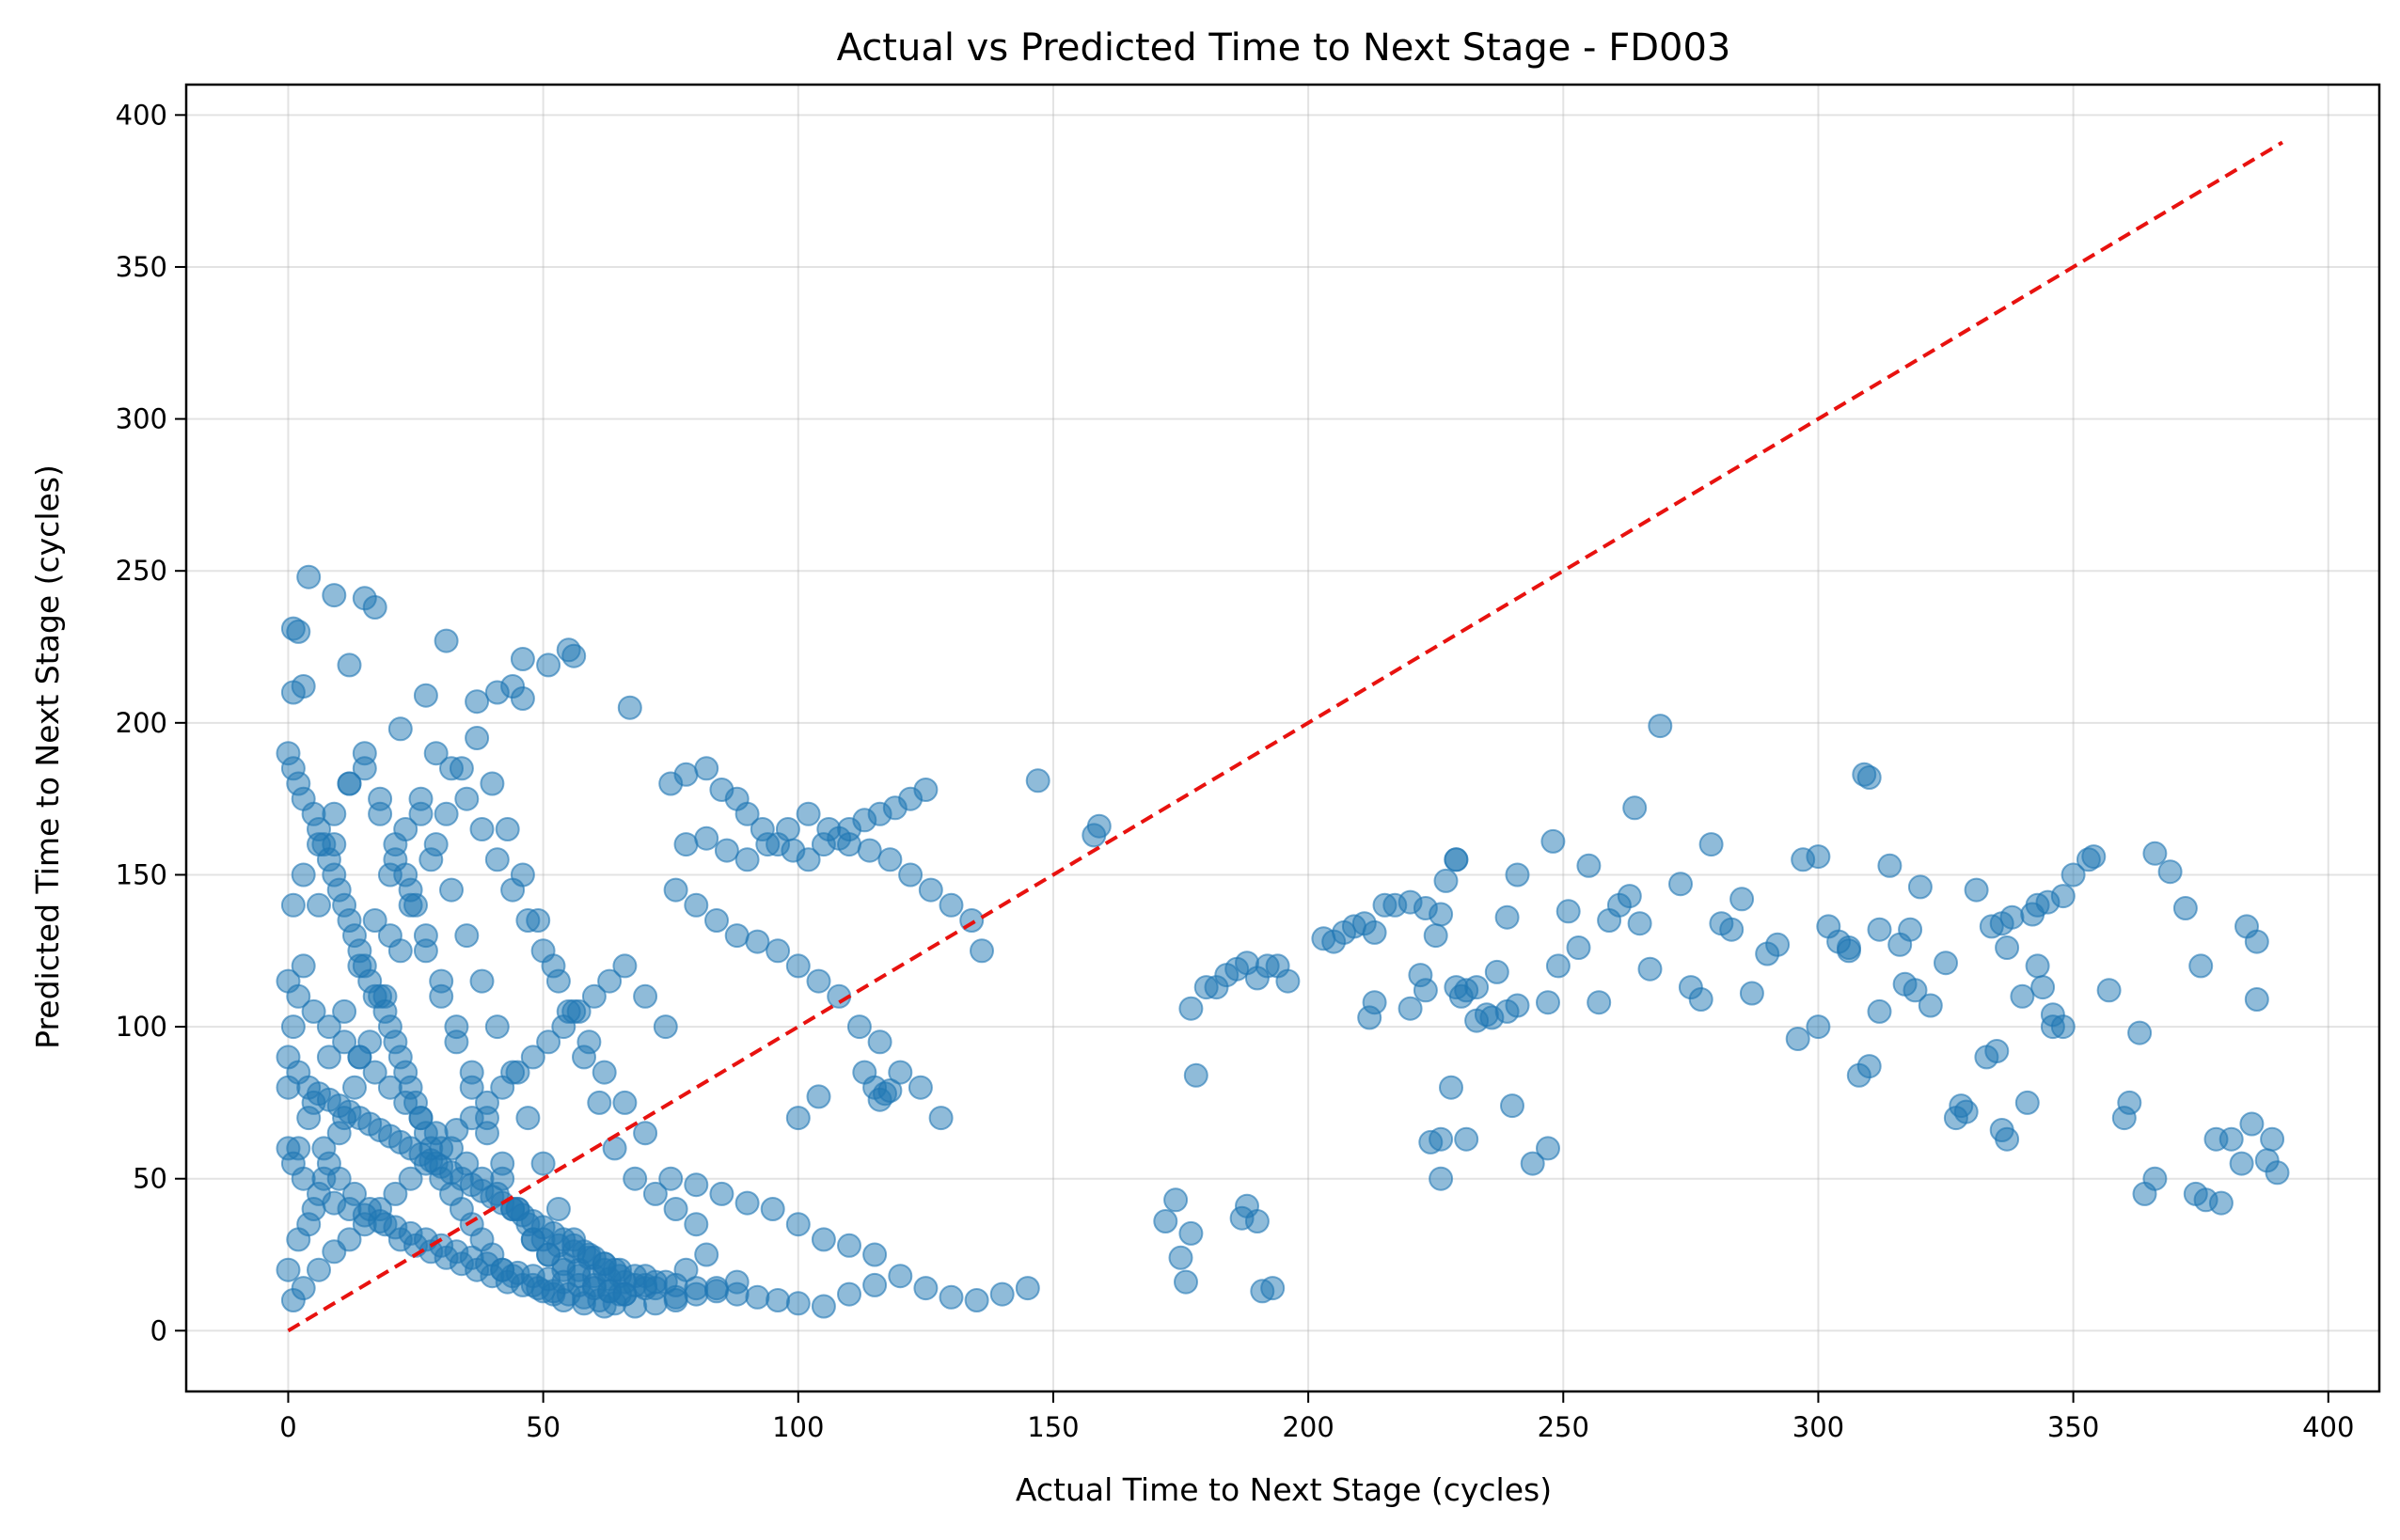  Describe the element at coordinates (2328, 1427) in the screenshot. I see `x-tick-label: 400` at that location.